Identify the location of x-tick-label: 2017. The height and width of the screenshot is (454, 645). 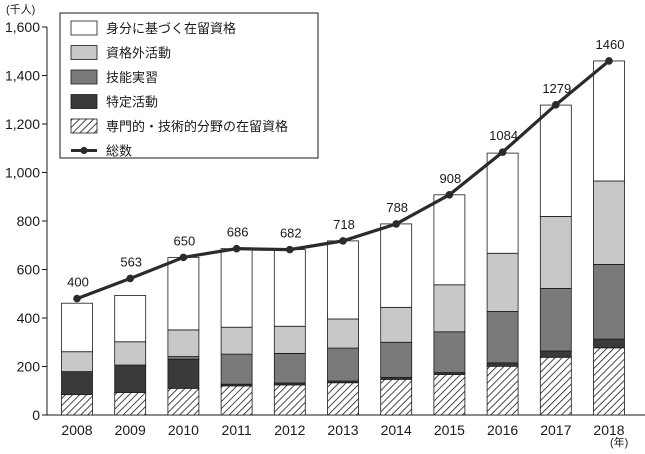
(555, 430).